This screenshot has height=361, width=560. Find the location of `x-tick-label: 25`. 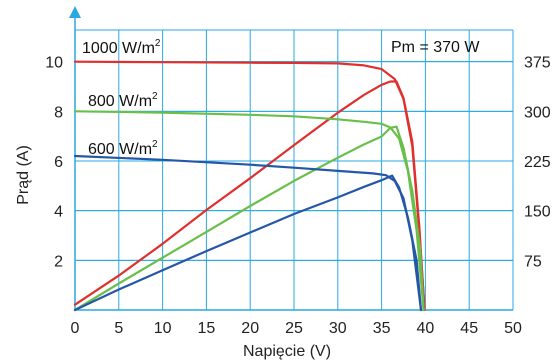

x-tick-label: 25 is located at coordinates (294, 328).